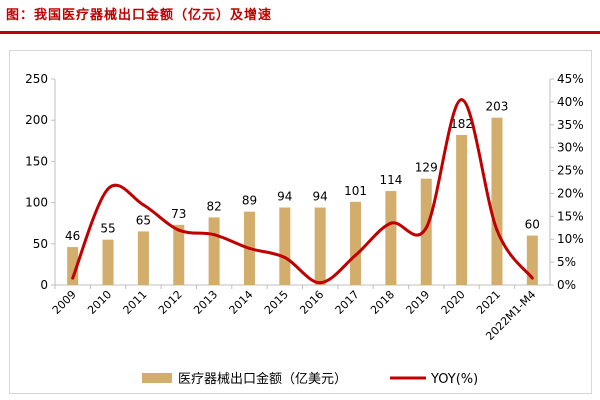 Image resolution: width=600 pixels, height=400 pixels. What do you see at coordinates (570, 79) in the screenshot?
I see `right-axis-tick-label: 45%` at bounding box center [570, 79].